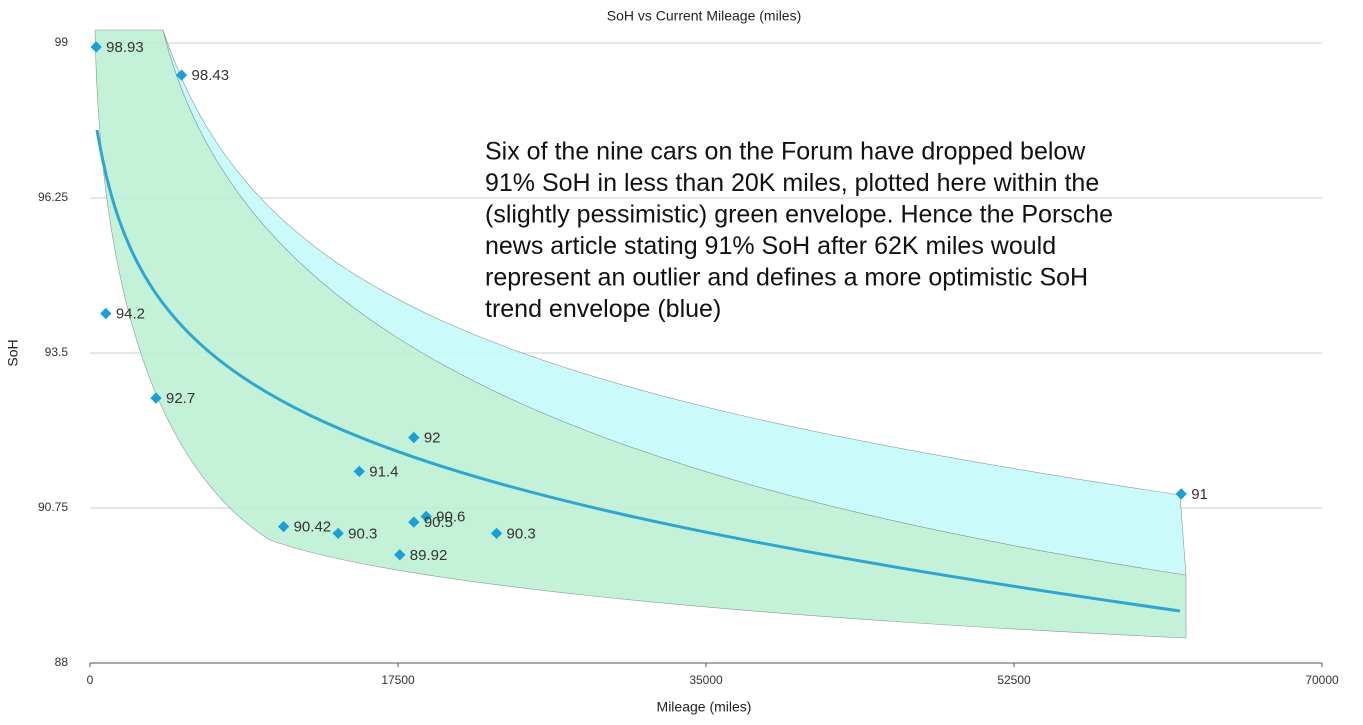 Image resolution: width=1363 pixels, height=725 pixels. What do you see at coordinates (130, 314) in the screenshot?
I see `data-label: 94.2` at bounding box center [130, 314].